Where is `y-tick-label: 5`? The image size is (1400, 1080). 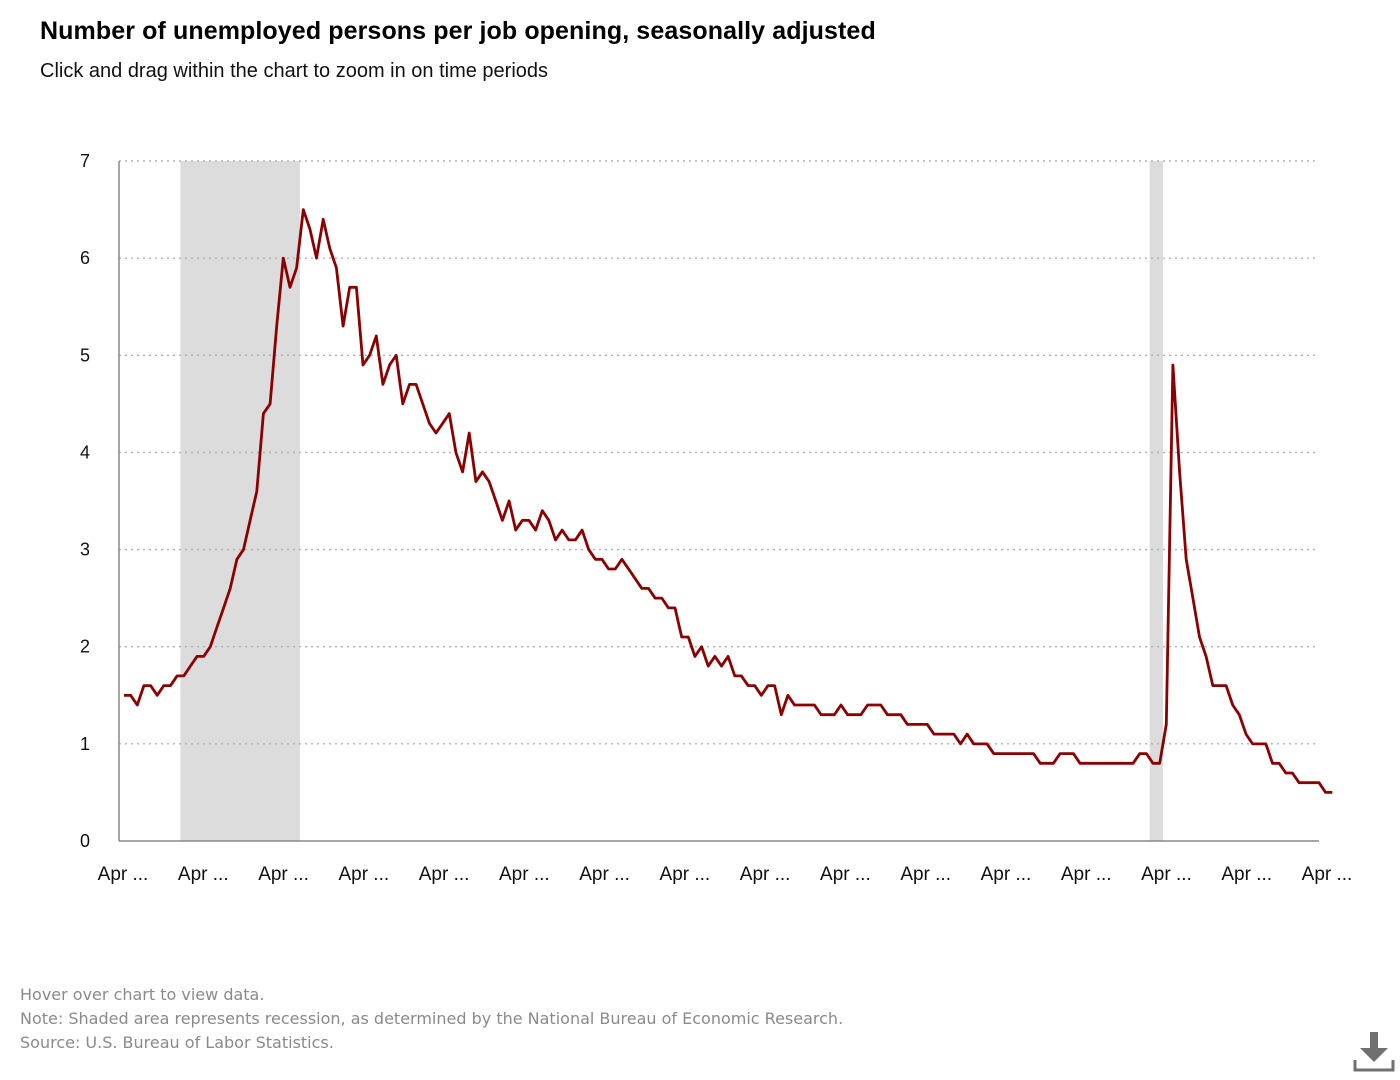 y-tick-label: 5 is located at coordinates (85, 355).